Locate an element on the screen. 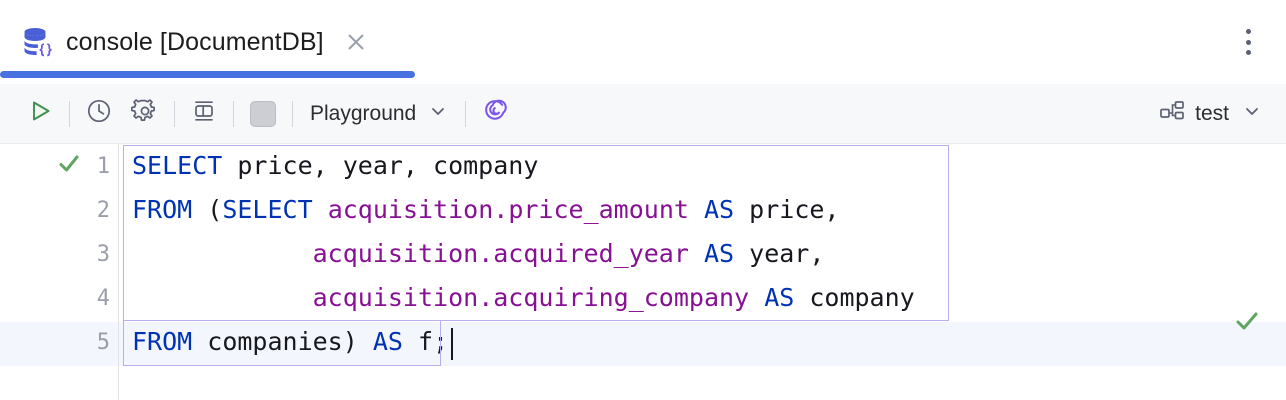 The image size is (1286, 400). session-dropdown: Playground is located at coordinates (379, 114).